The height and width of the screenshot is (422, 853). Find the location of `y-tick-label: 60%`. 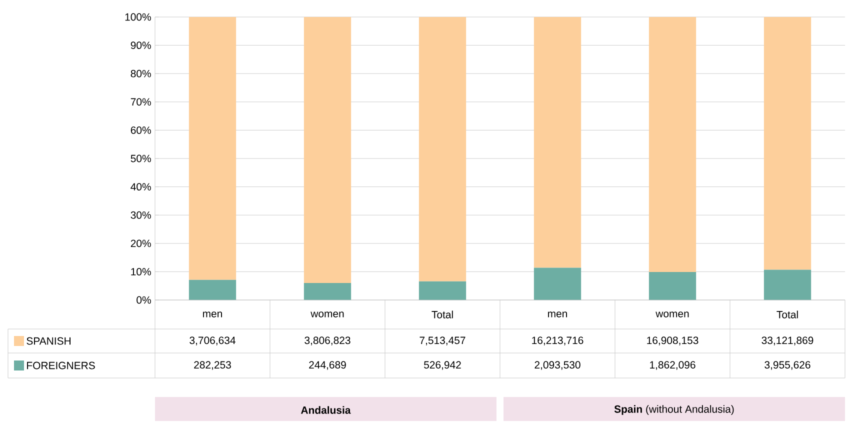

y-tick-label: 60% is located at coordinates (140, 130).